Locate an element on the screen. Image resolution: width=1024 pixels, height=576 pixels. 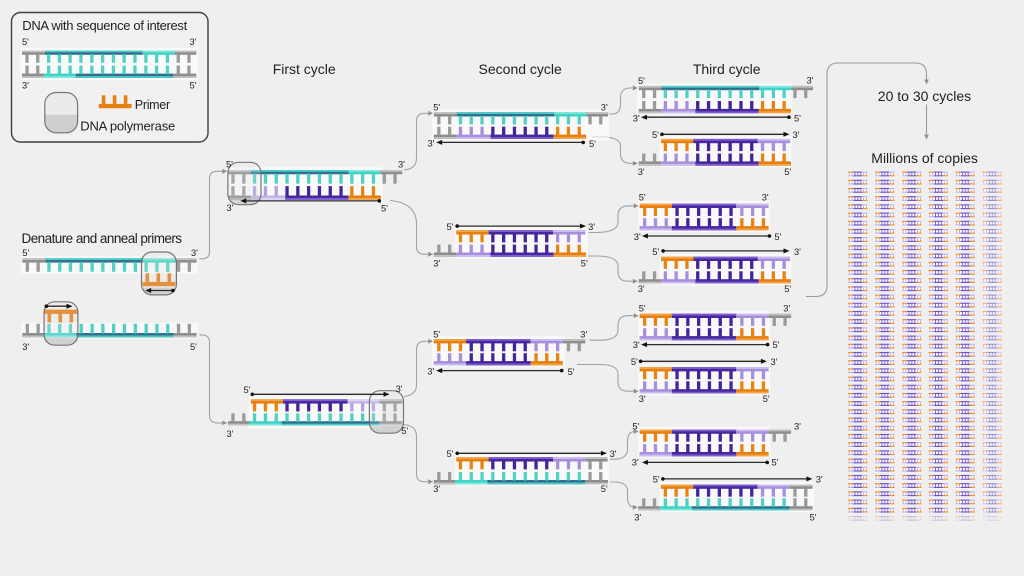
svg-text: 20 to 30 cycles is located at coordinates (924, 96).